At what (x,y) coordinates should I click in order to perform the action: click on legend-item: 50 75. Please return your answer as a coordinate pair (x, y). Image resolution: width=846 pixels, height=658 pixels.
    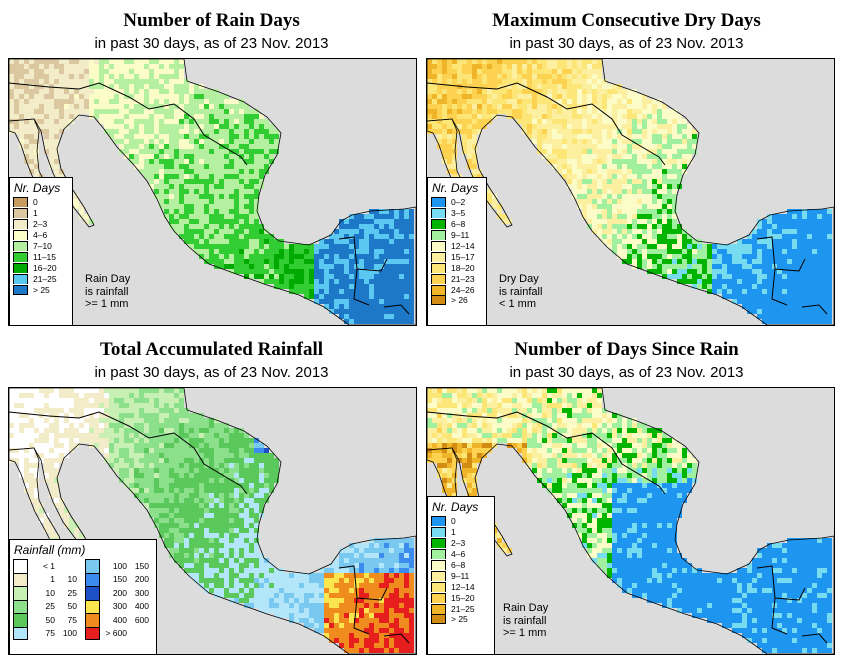
    Looking at the image, I should click on (45, 620).